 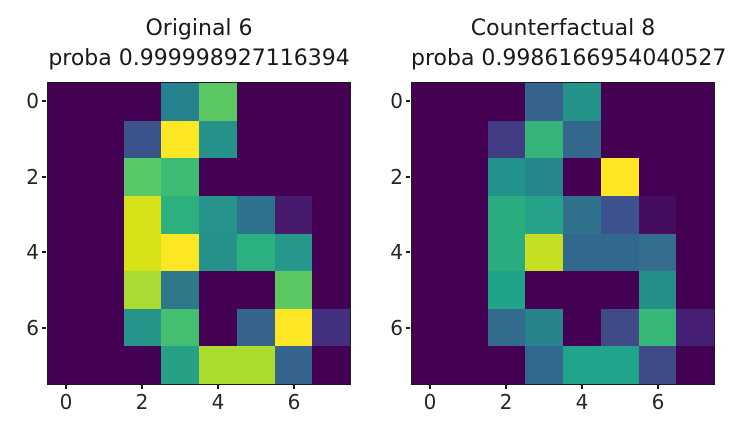 I want to click on y-tick-label: 6, so click(x=396, y=328).